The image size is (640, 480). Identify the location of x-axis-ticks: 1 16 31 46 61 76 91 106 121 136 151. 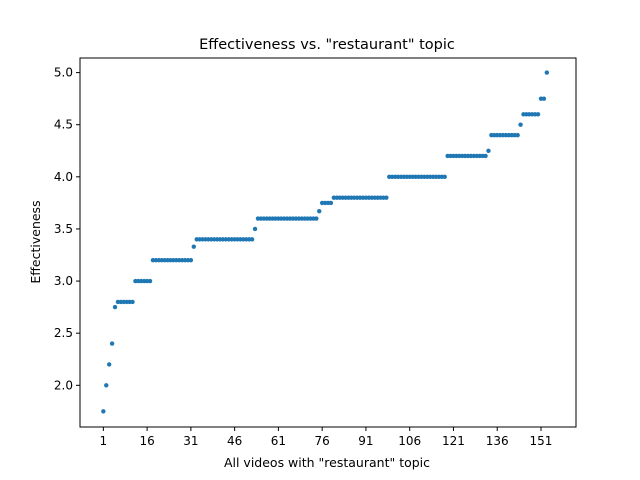
(326, 437).